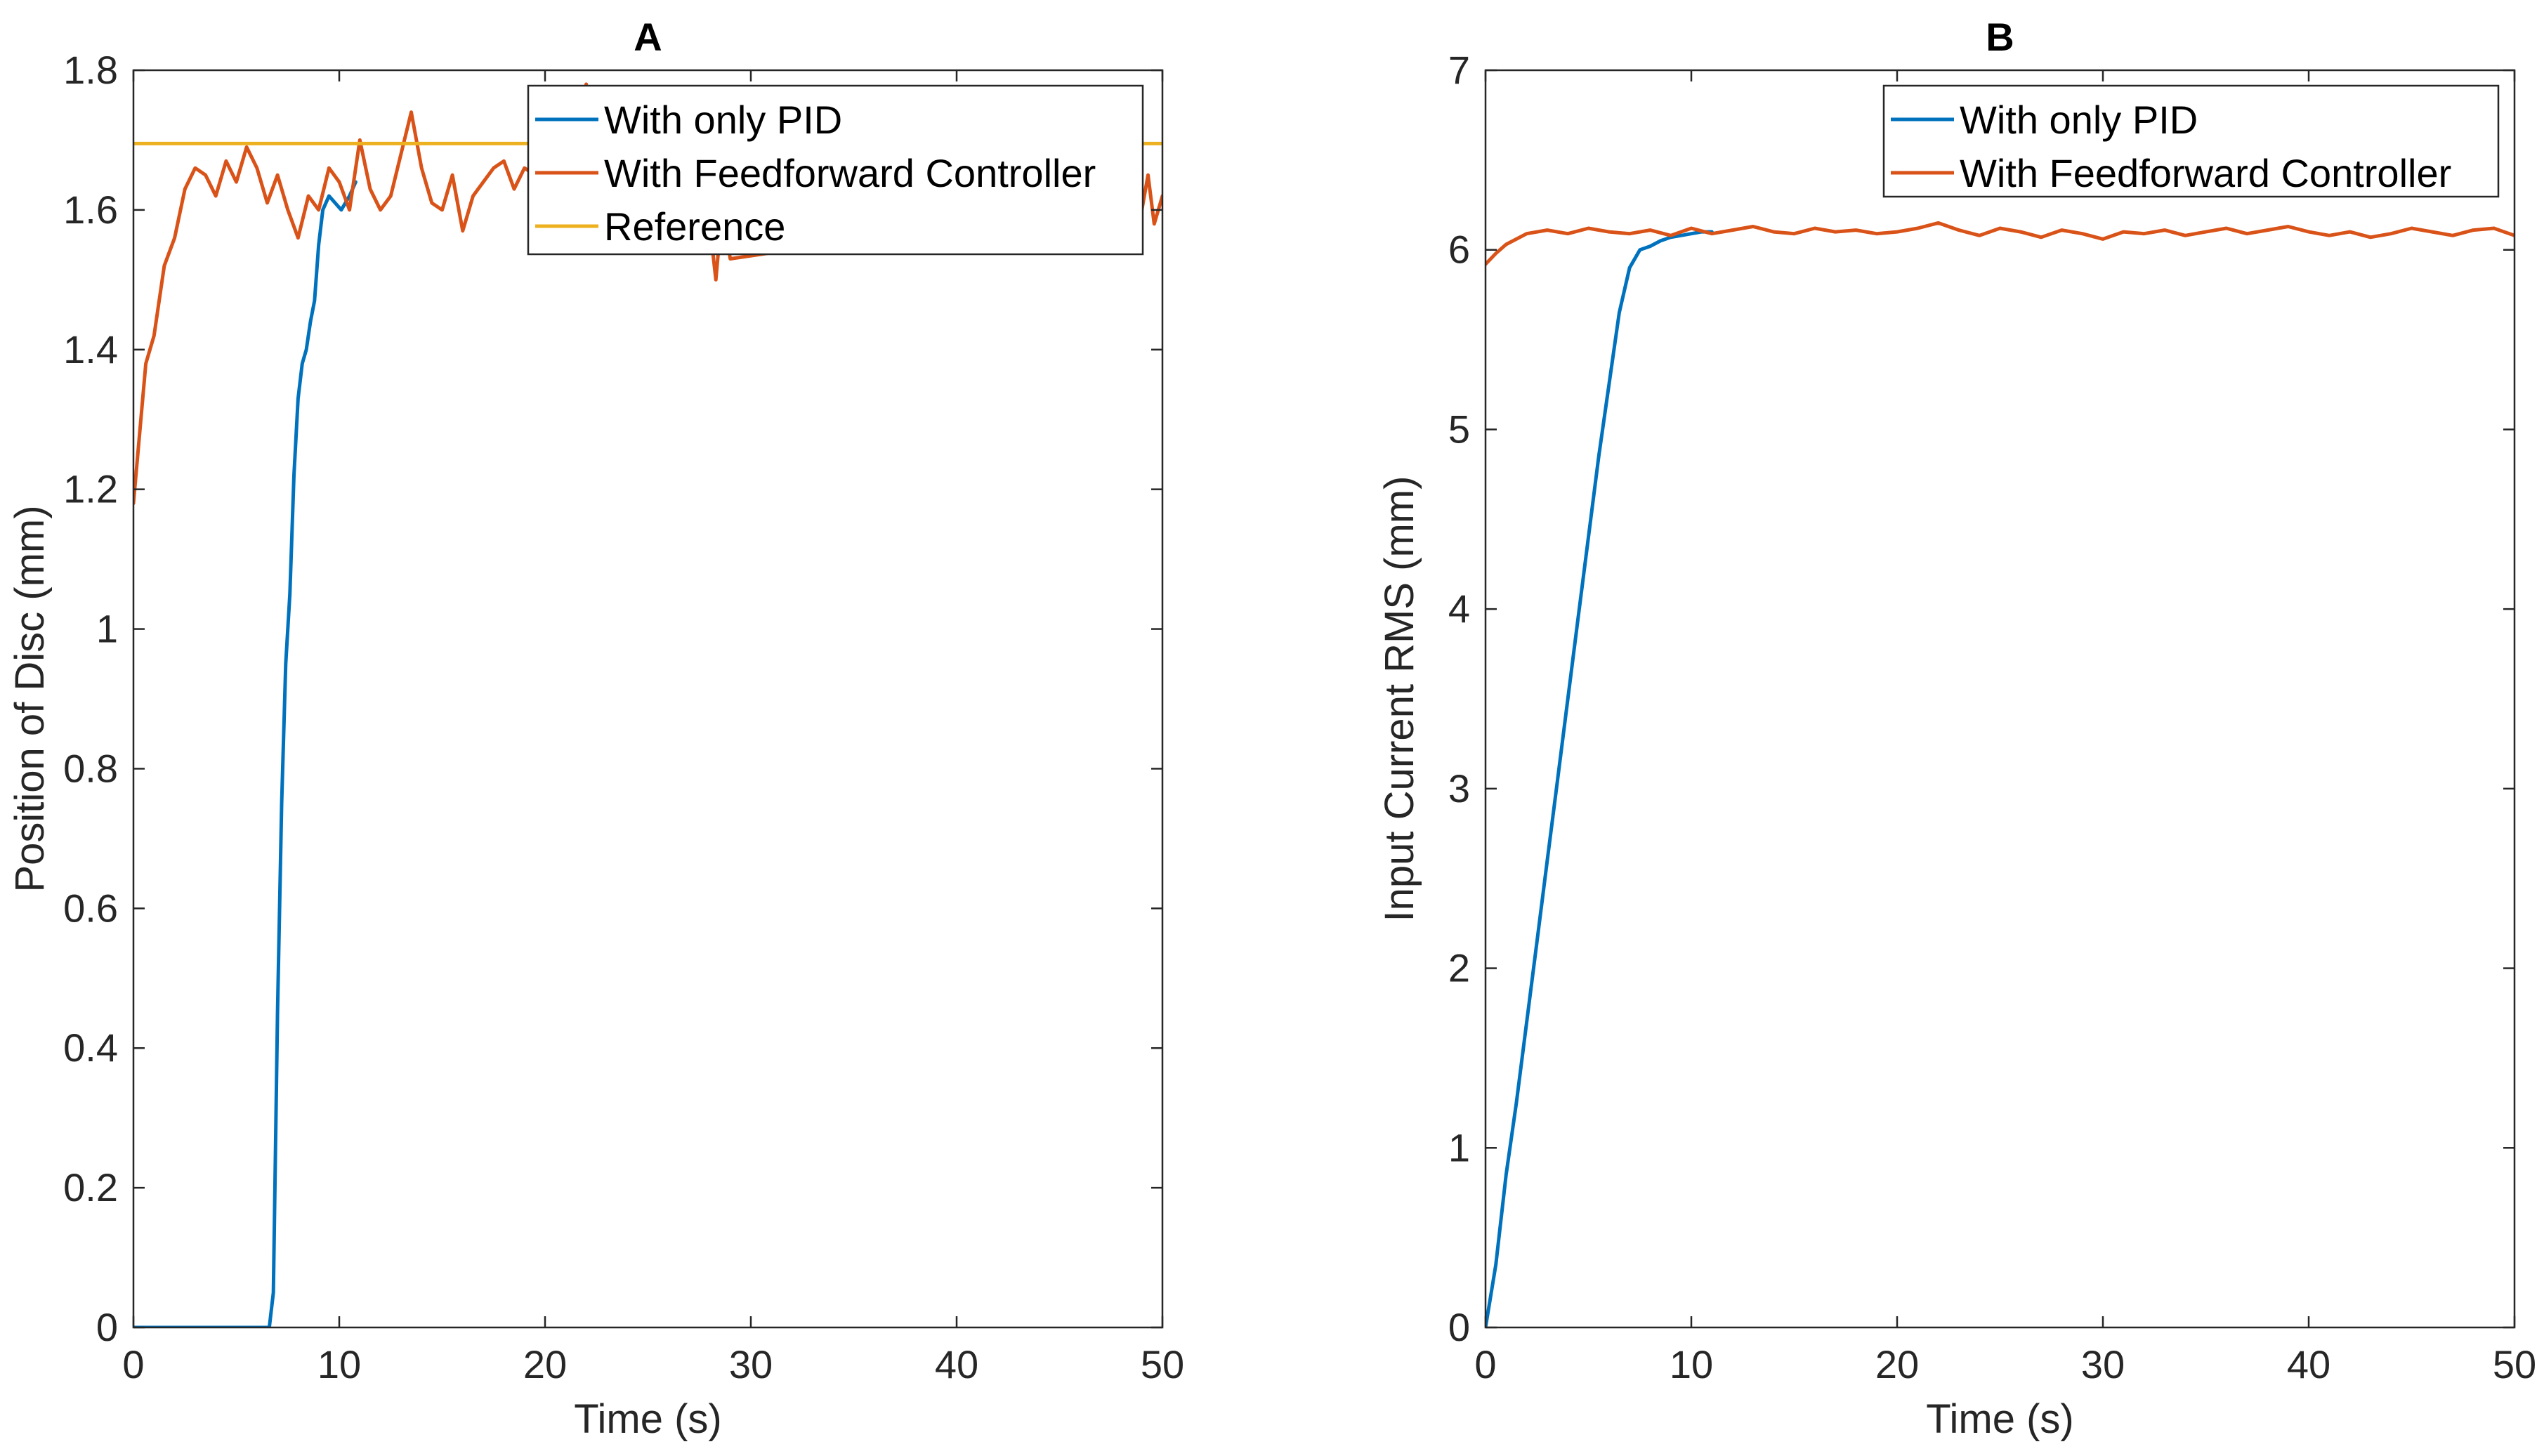 The width and height of the screenshot is (2544, 1456). I want to click on panel-b-x-tick-label: 30, so click(2103, 1364).